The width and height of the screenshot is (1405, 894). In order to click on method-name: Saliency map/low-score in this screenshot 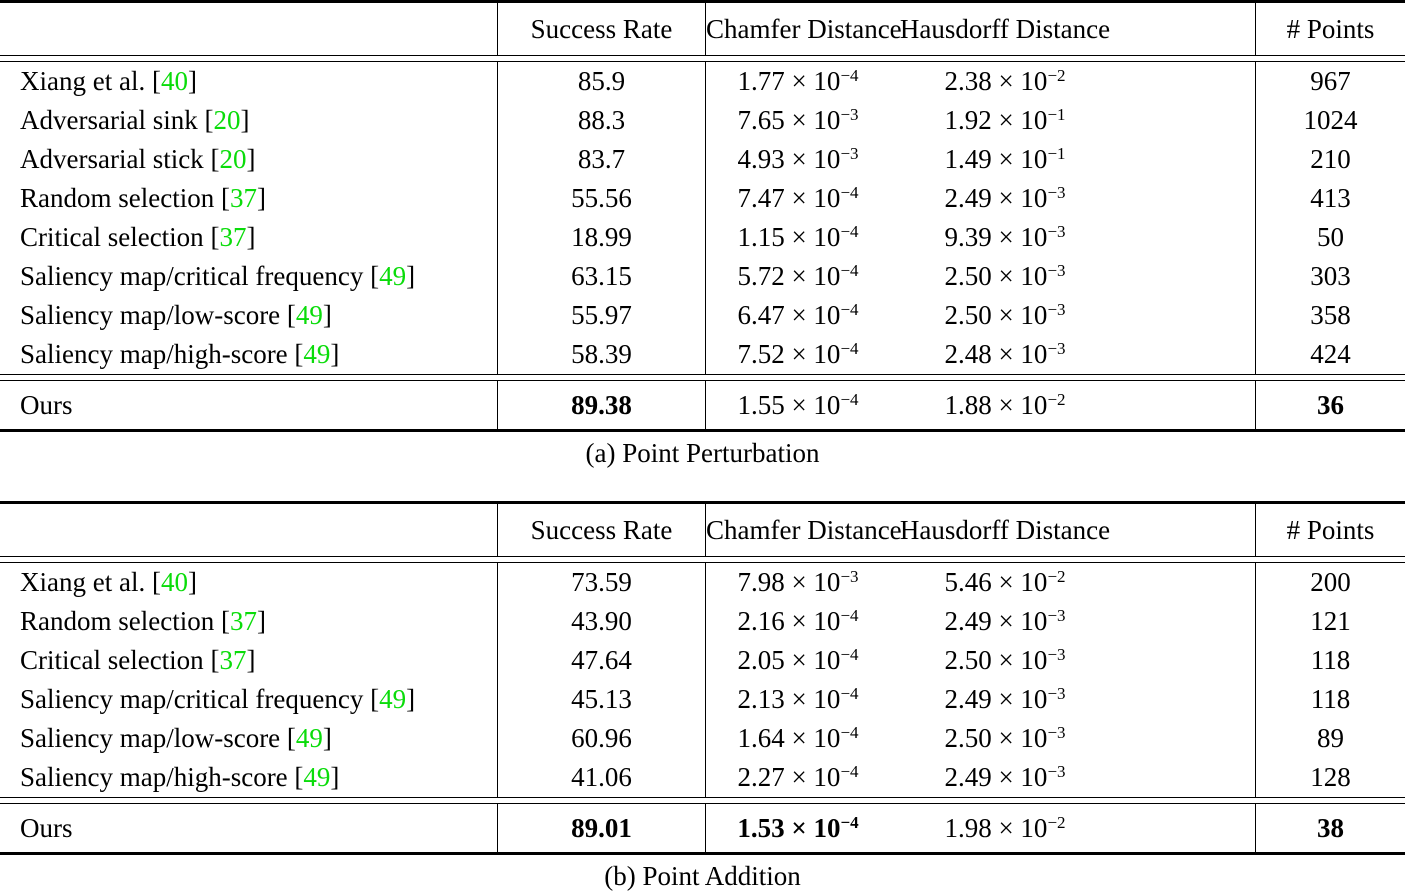, I will do `click(153, 738)`.